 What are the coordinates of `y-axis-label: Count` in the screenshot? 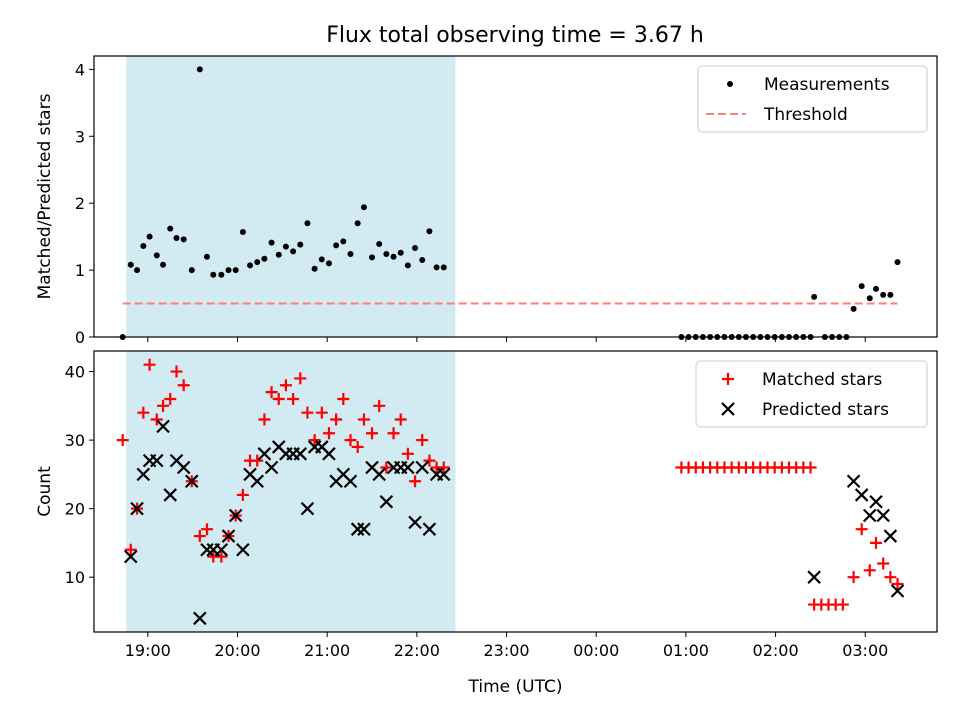 It's located at (45, 491).